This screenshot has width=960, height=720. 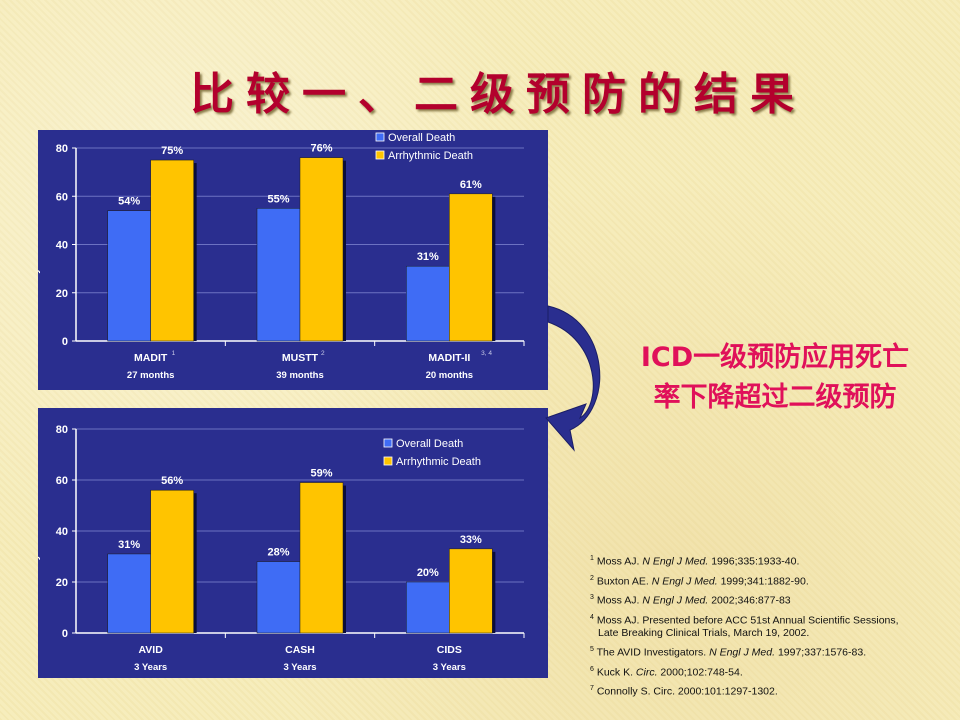 What do you see at coordinates (592, 617) in the screenshot?
I see `reference-number: 4` at bounding box center [592, 617].